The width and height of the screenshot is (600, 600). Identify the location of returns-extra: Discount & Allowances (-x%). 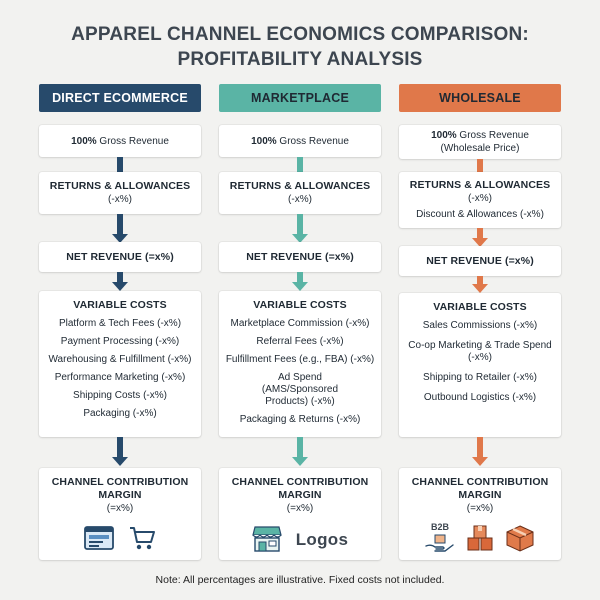
(480, 214).